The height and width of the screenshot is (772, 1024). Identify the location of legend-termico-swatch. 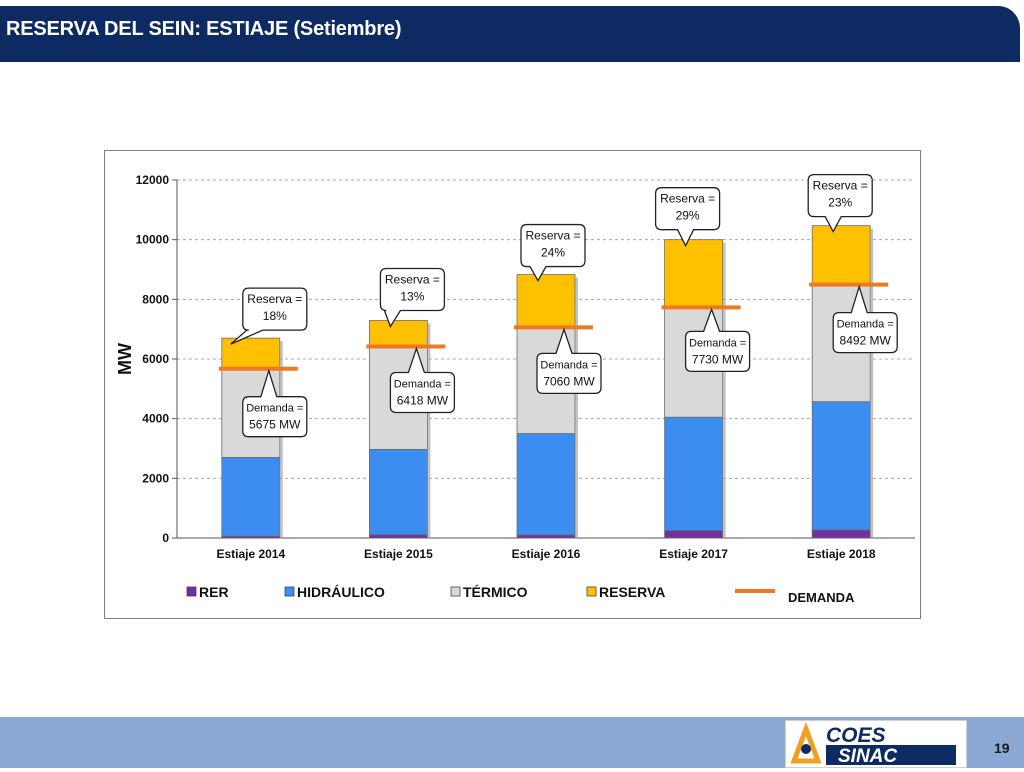
(455, 591).